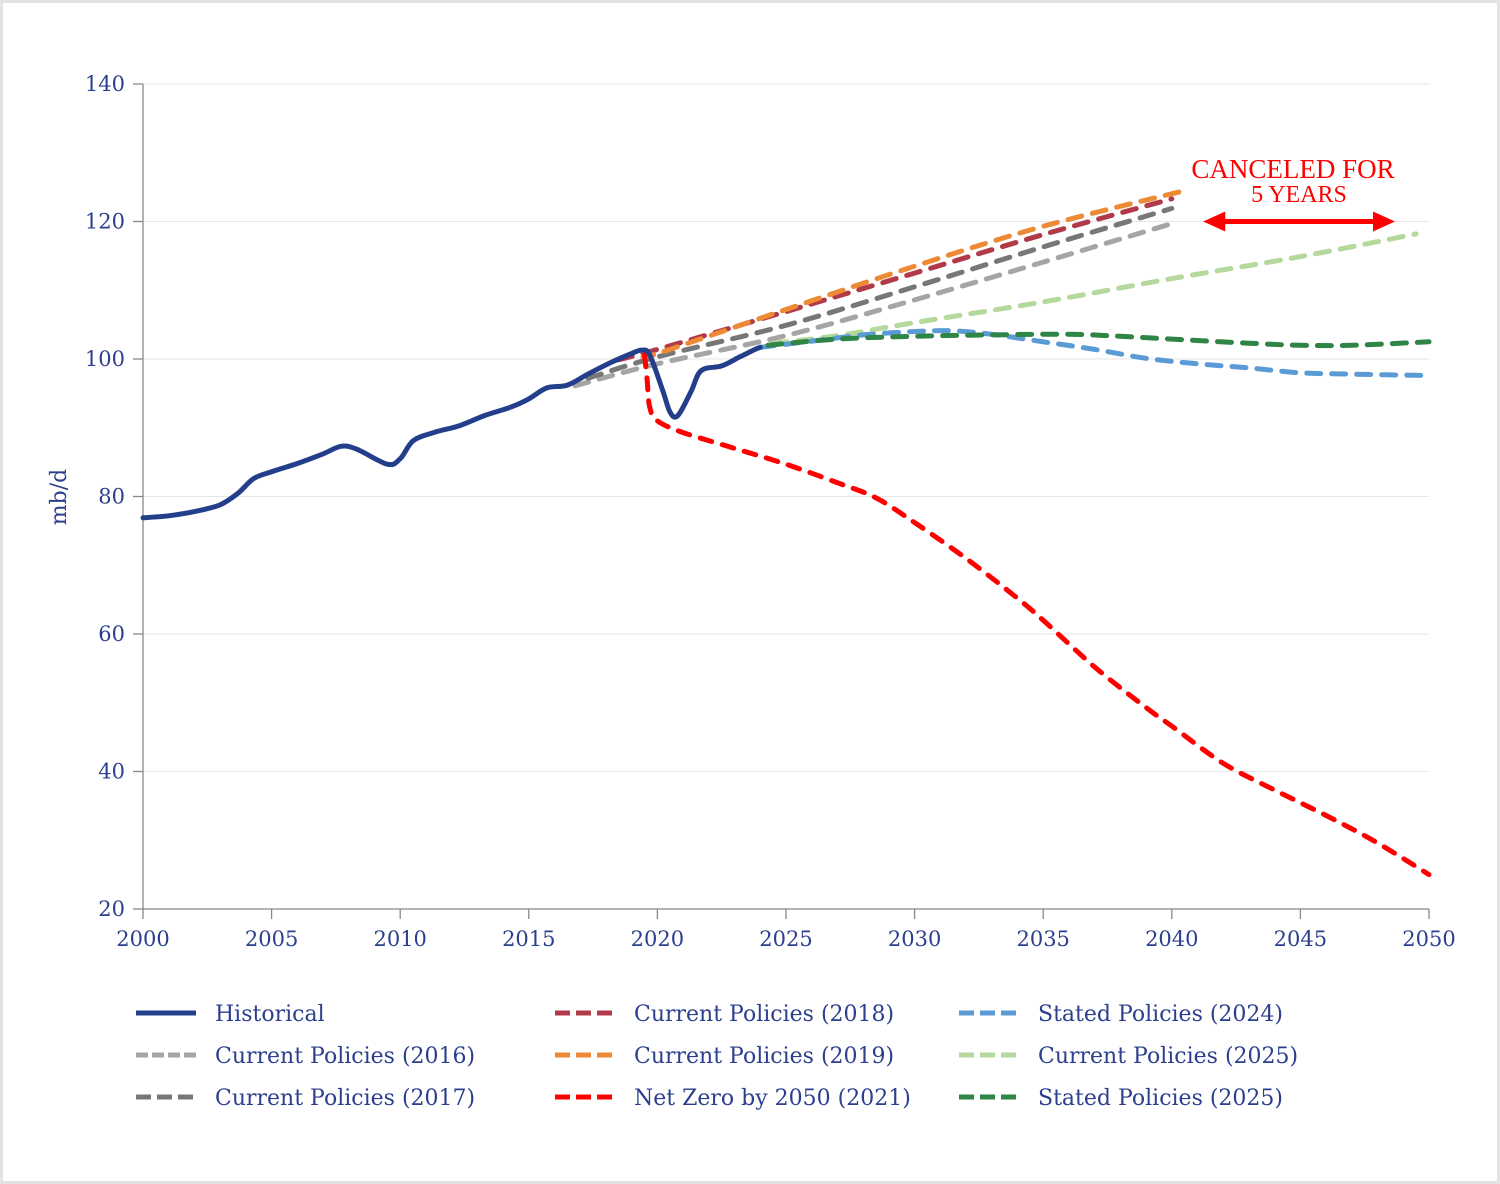  I want to click on legend-label-historical: Historical, so click(270, 1014).